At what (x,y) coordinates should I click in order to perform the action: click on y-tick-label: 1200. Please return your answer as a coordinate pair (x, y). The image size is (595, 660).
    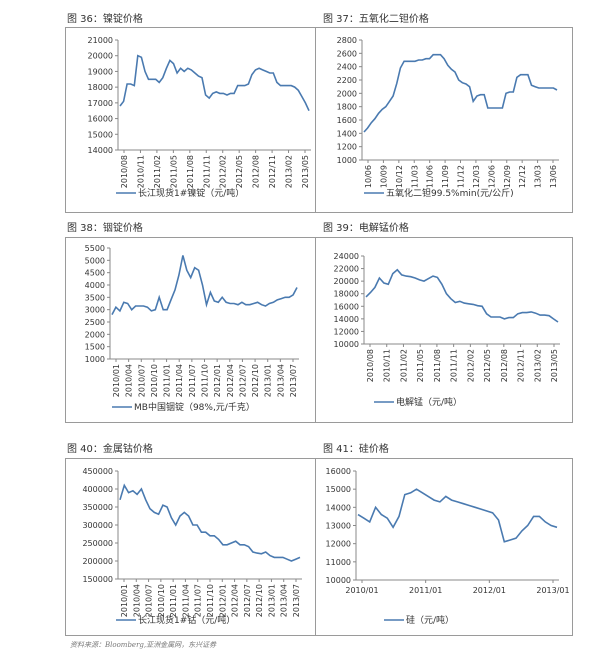
    Looking at the image, I should click on (347, 147).